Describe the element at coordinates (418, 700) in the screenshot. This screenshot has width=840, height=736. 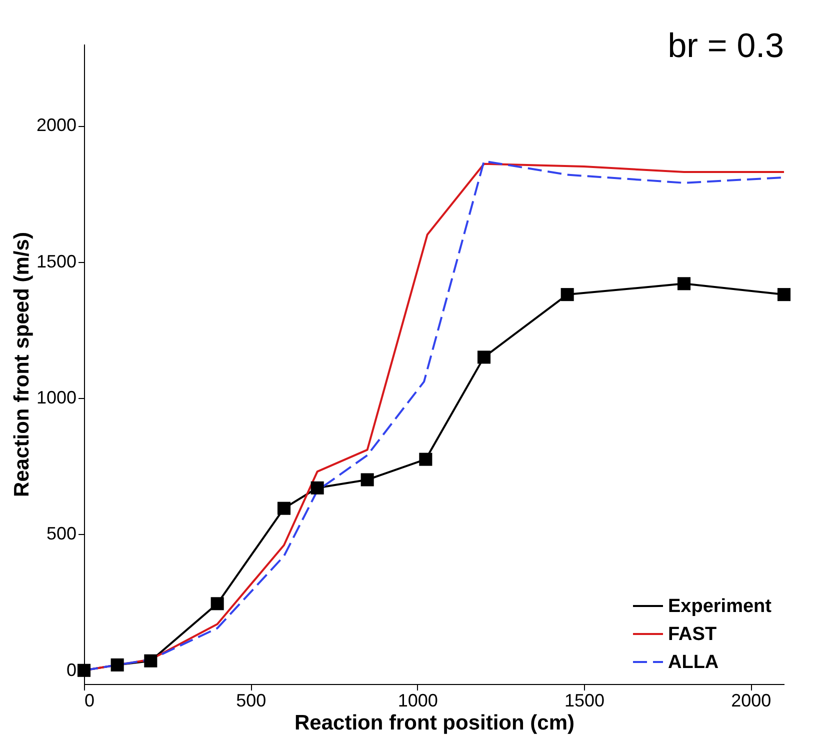
I see `x-tick-label: 1000` at that location.